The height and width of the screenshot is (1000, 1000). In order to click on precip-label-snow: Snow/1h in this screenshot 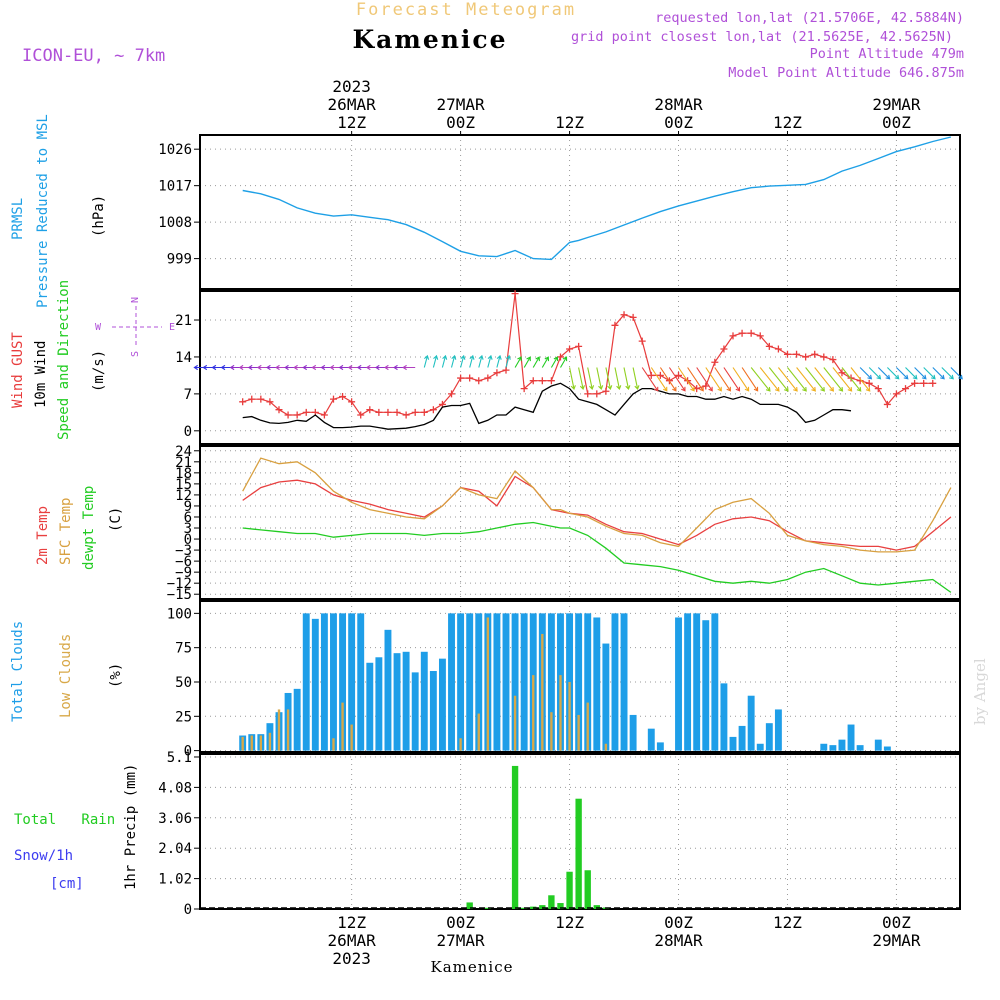, I will do `click(43, 856)`.